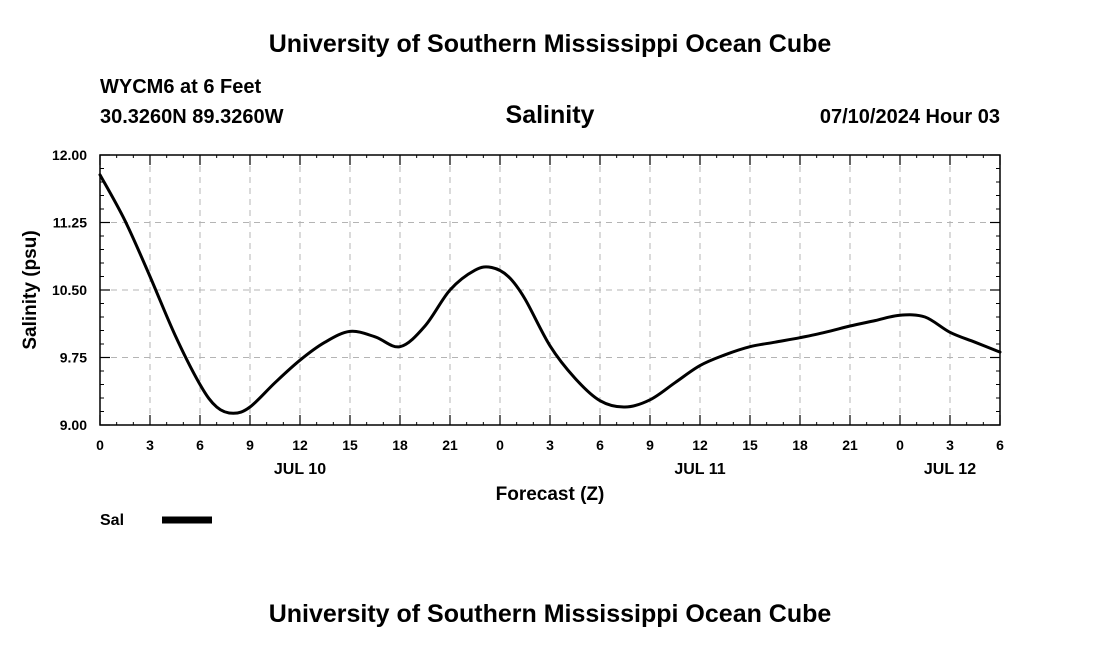  I want to click on y-tick-label: 10.50, so click(69, 290).